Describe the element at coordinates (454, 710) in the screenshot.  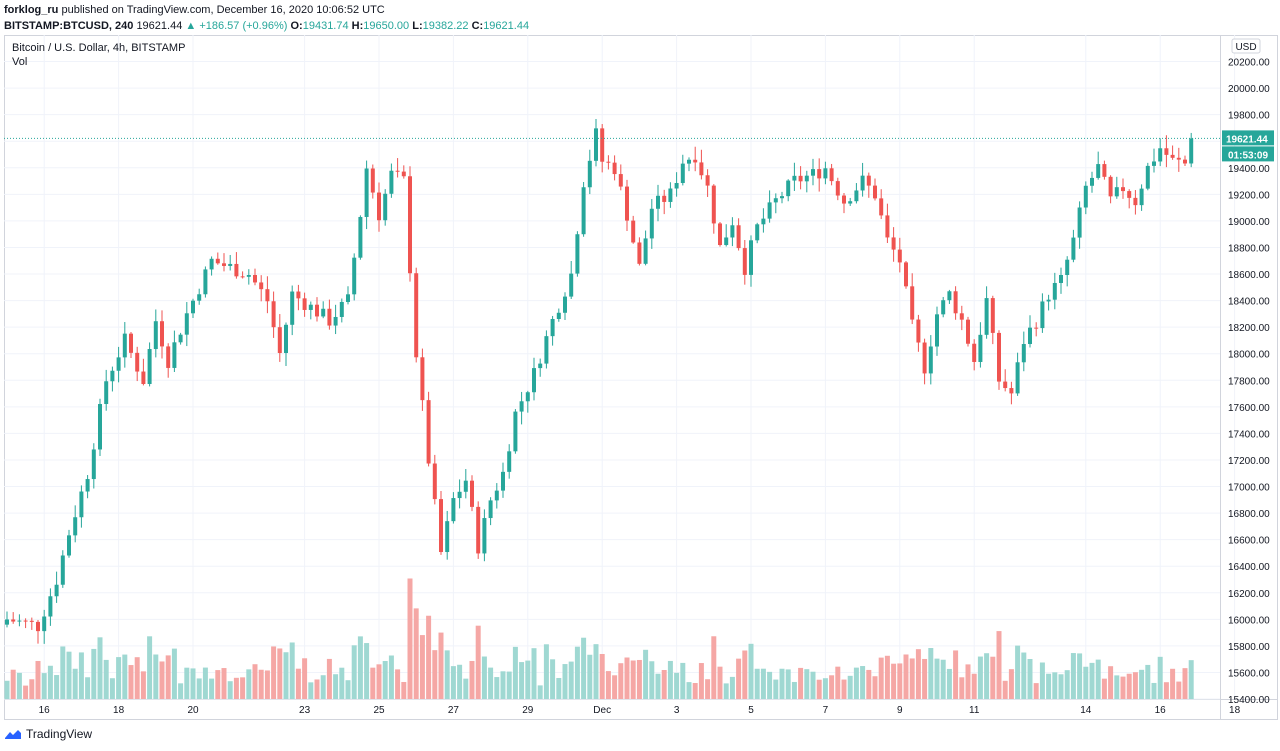
I see `time-tick-label: 27` at that location.